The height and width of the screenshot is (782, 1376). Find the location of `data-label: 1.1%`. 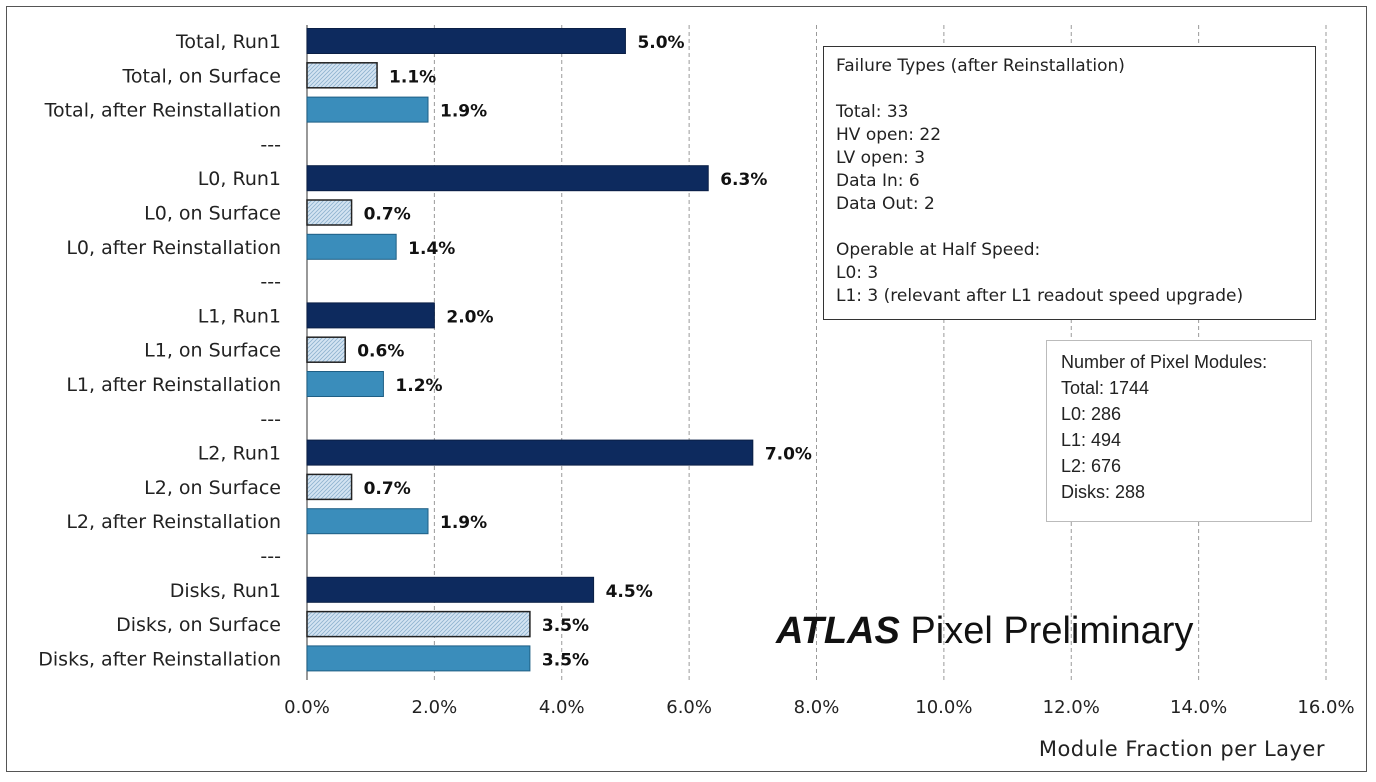

data-label: 1.1% is located at coordinates (412, 77).